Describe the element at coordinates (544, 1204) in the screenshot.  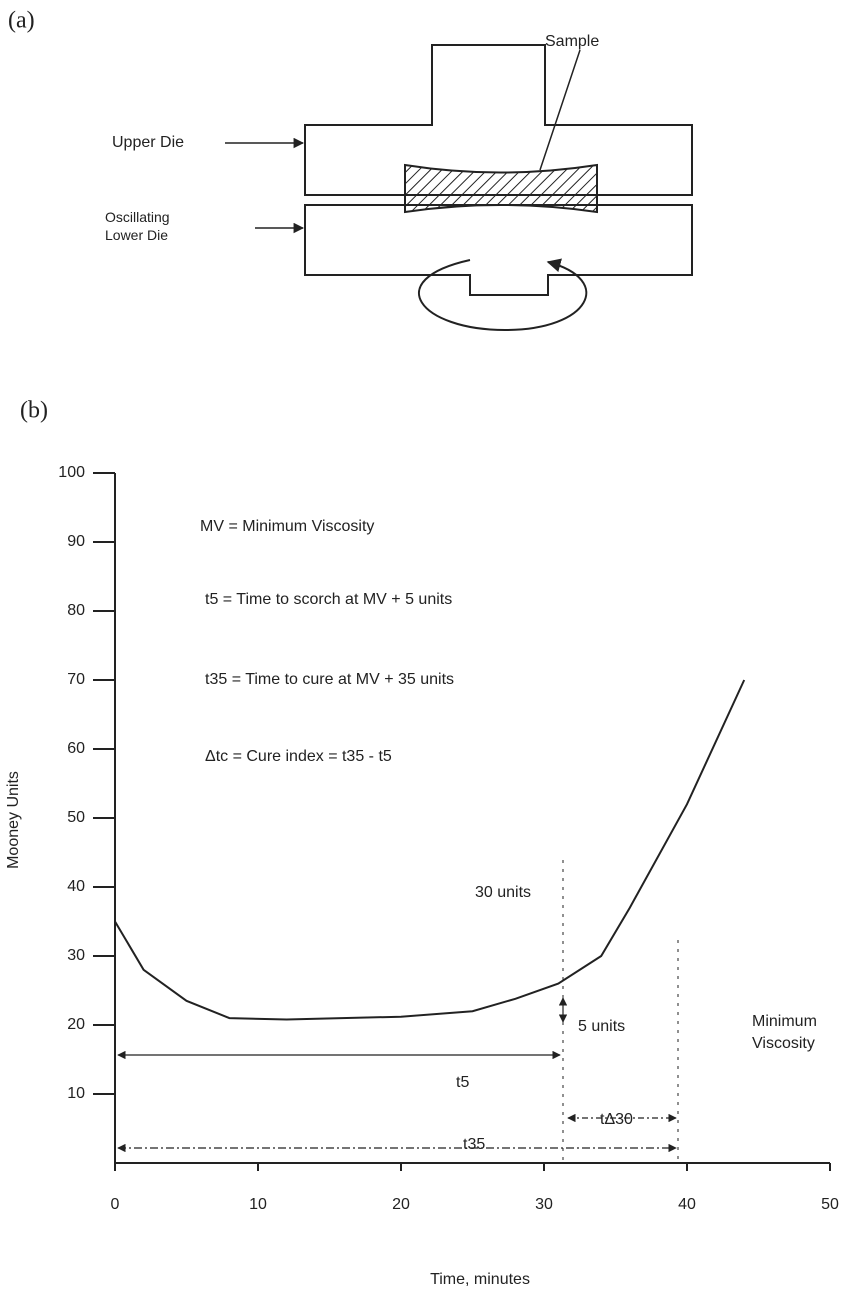
I see `x-tick-label: 30` at that location.